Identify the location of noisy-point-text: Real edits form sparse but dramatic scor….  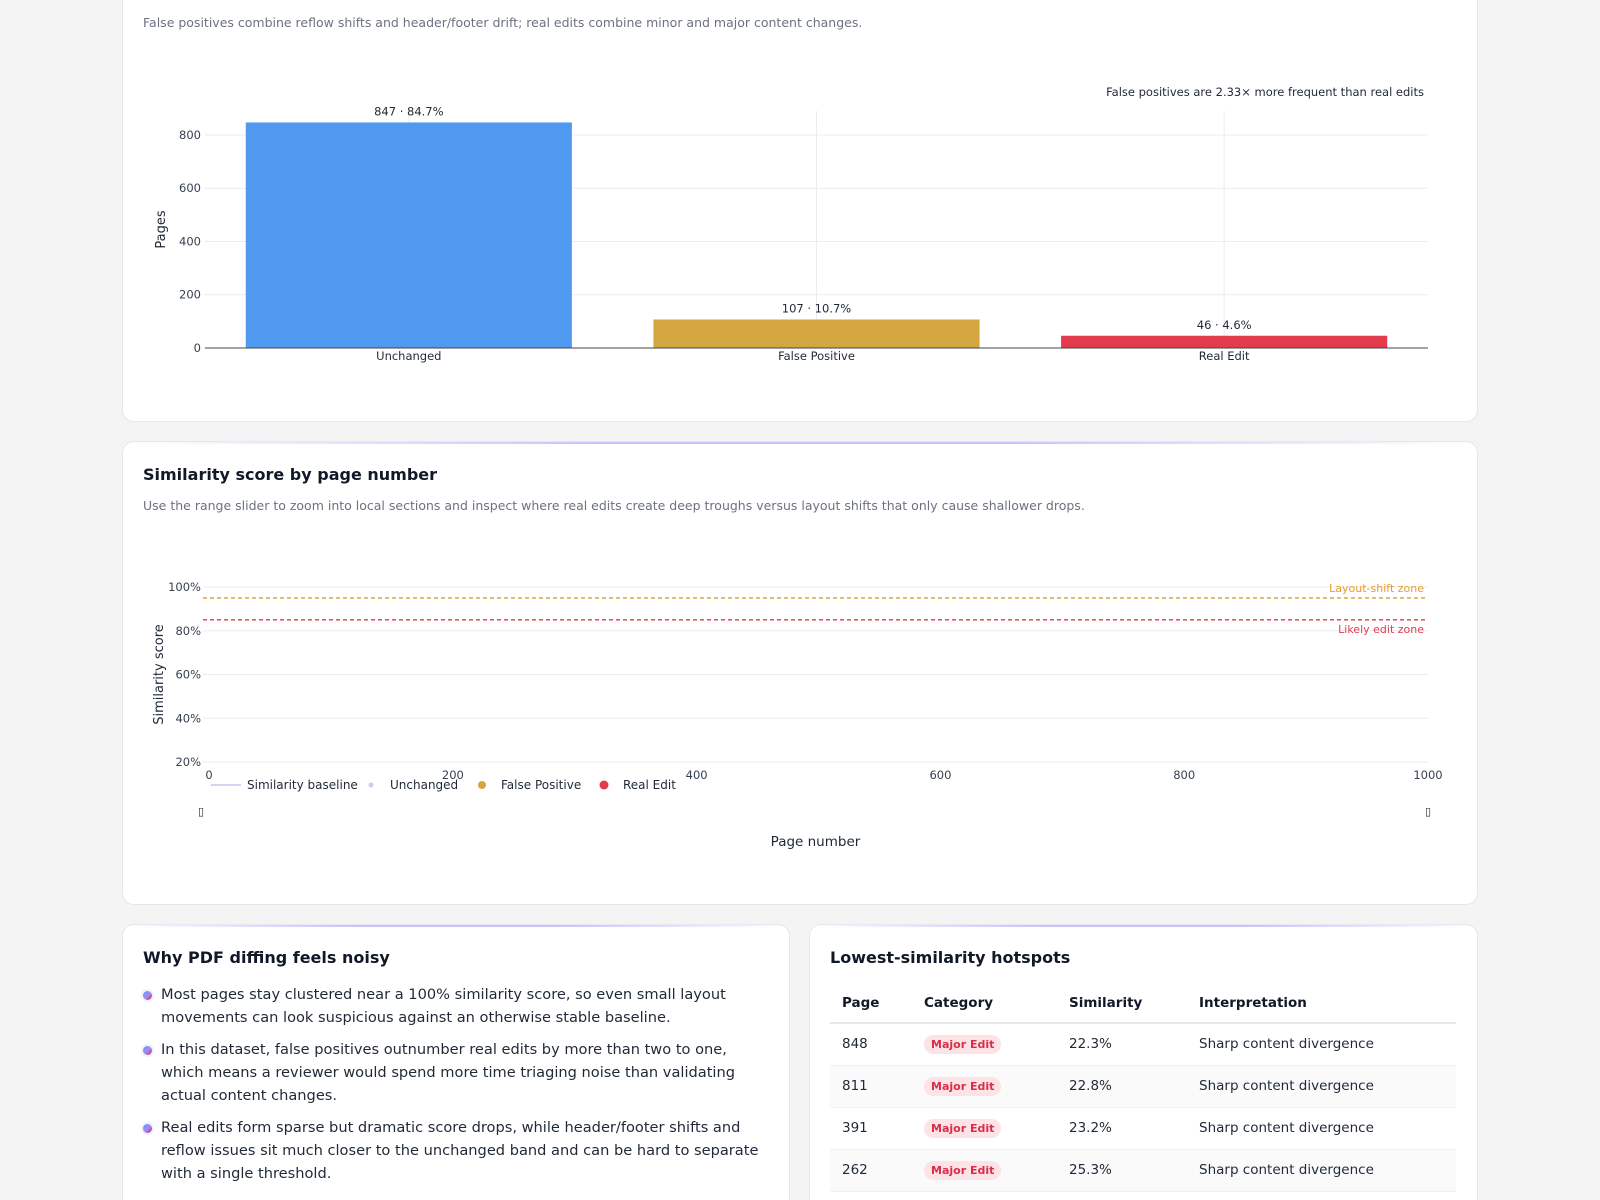
(460, 1150).